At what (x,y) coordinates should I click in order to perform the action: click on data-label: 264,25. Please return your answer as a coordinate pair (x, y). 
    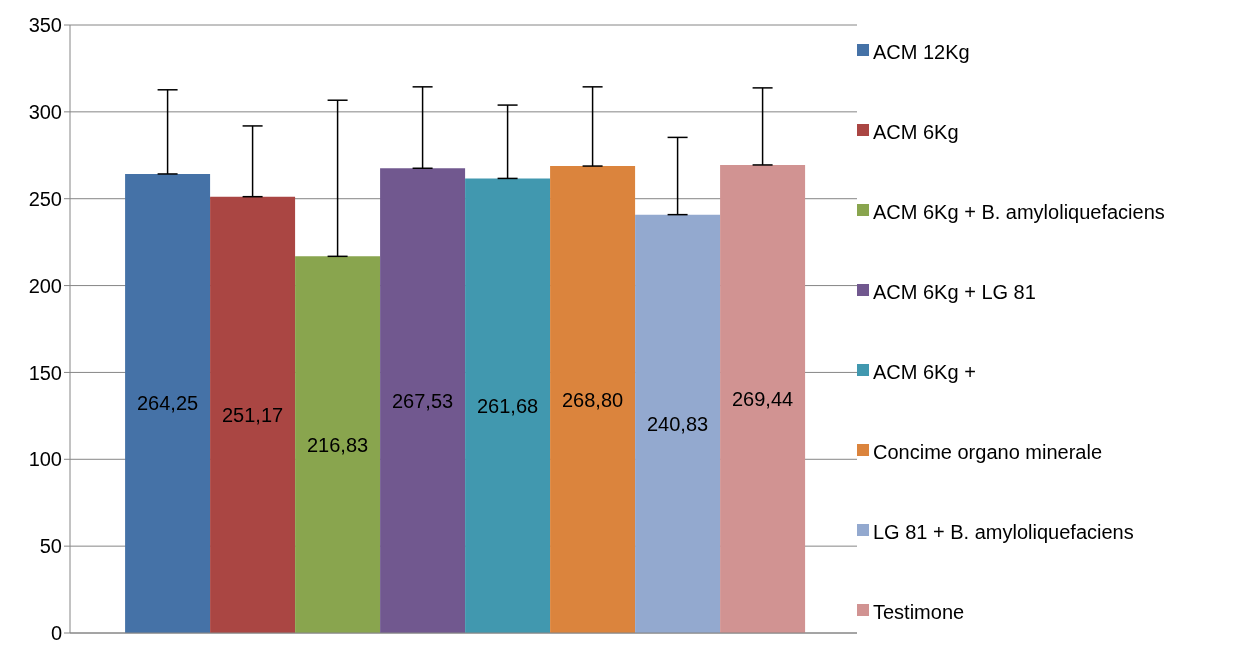
    Looking at the image, I should click on (168, 403).